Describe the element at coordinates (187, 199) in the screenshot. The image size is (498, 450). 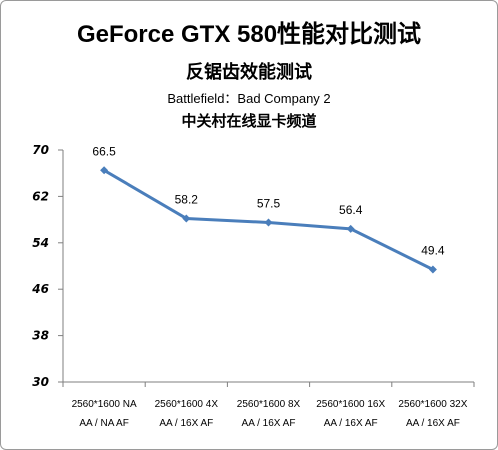
I see `data-label: 58.2` at that location.